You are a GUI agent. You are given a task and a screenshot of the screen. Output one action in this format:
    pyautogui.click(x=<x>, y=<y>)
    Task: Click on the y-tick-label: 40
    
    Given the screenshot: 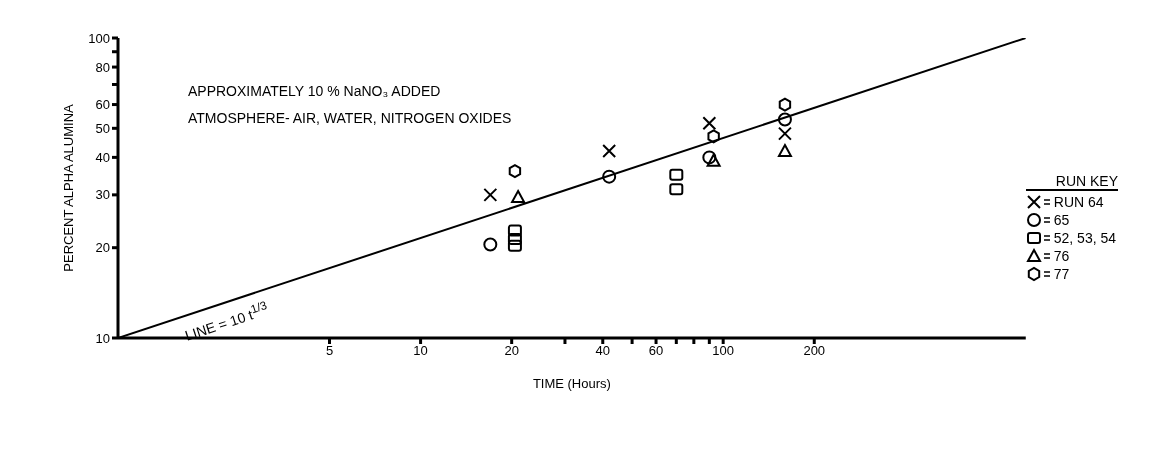 What is the action you would take?
    pyautogui.click(x=102, y=157)
    